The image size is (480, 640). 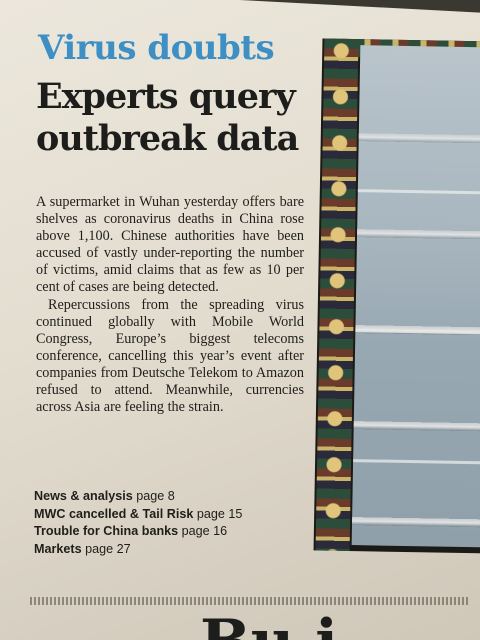 I want to click on reference-item: News & analysis page 8, so click(x=174, y=497).